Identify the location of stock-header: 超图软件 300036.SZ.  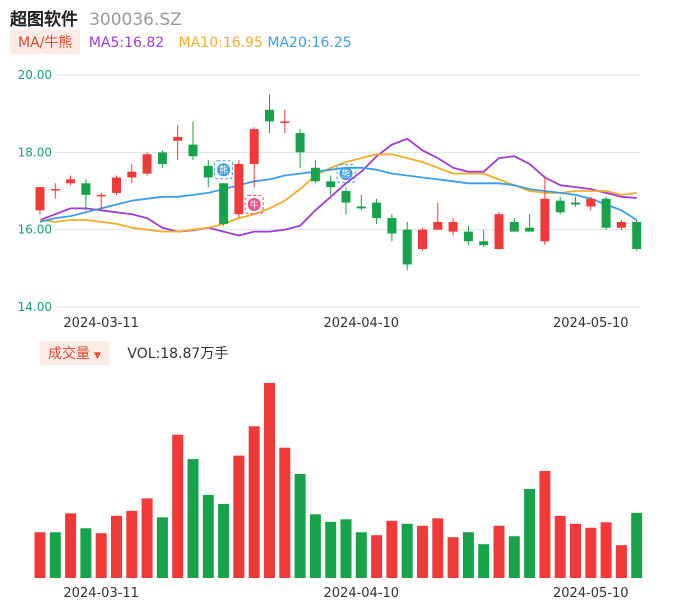
(96, 17).